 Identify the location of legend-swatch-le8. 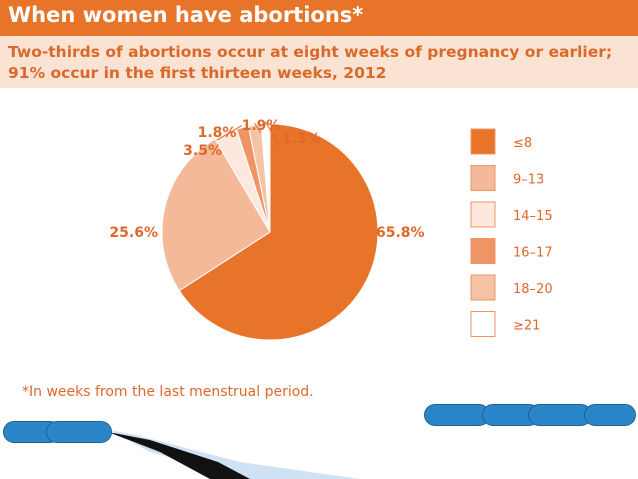
(483, 141).